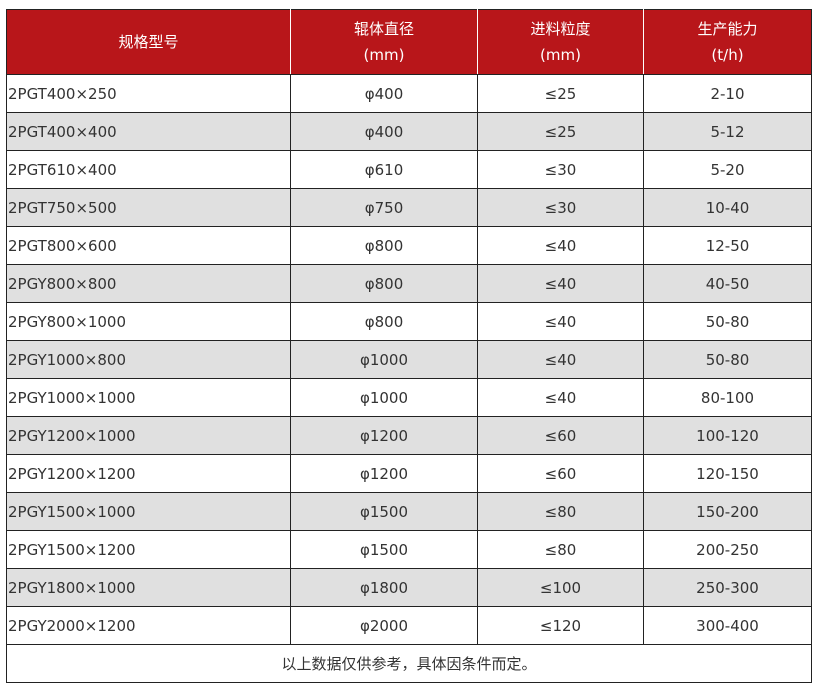 This screenshot has height=689, width=816. I want to click on cell-capacity: 5-20, so click(727, 169).